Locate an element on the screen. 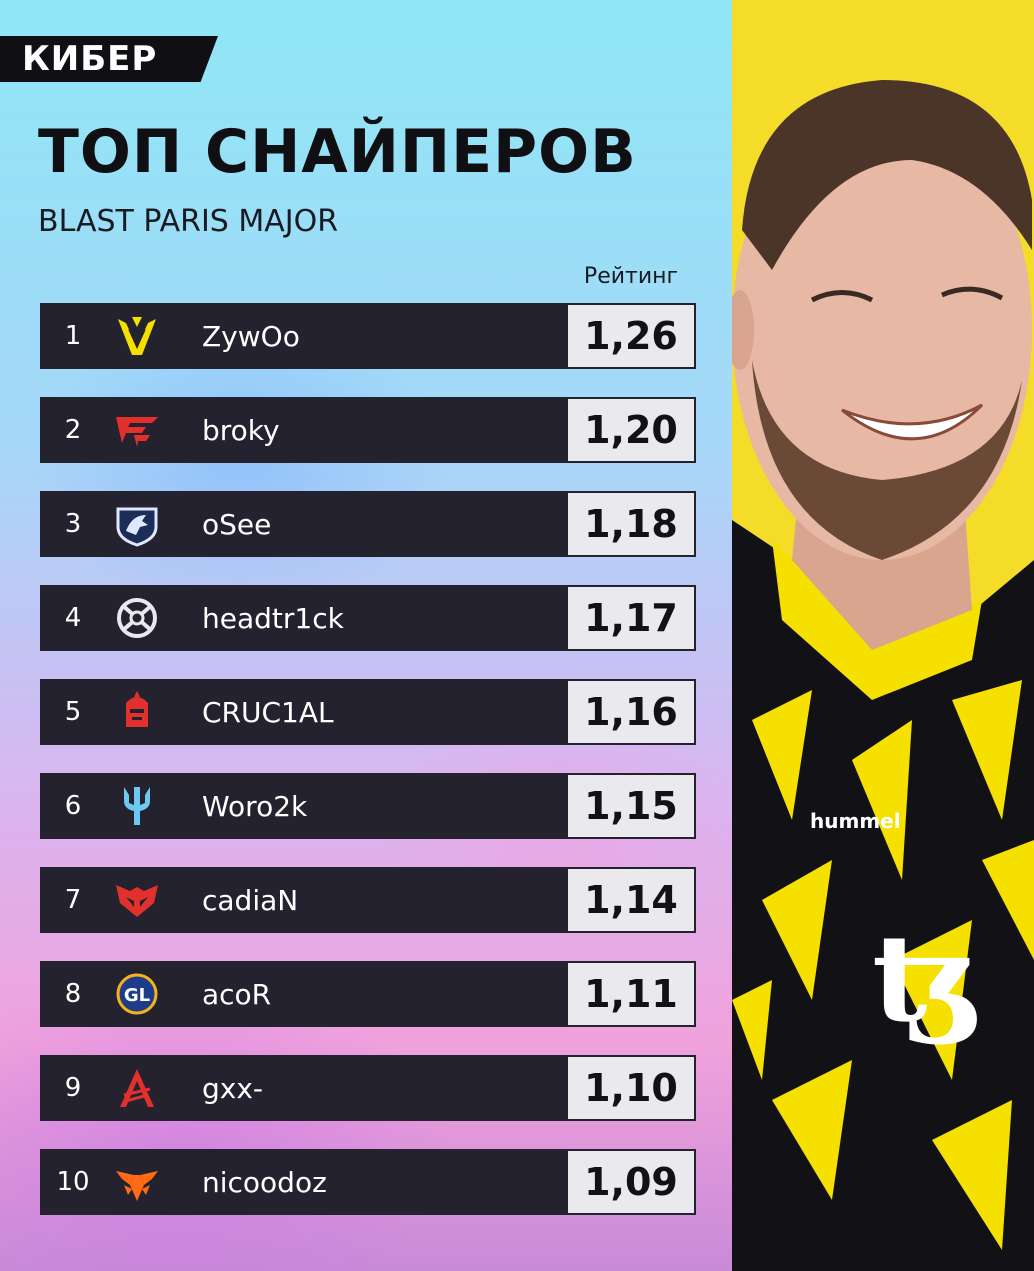  gamerlegion-logo-icon: GL is located at coordinates (137, 994).